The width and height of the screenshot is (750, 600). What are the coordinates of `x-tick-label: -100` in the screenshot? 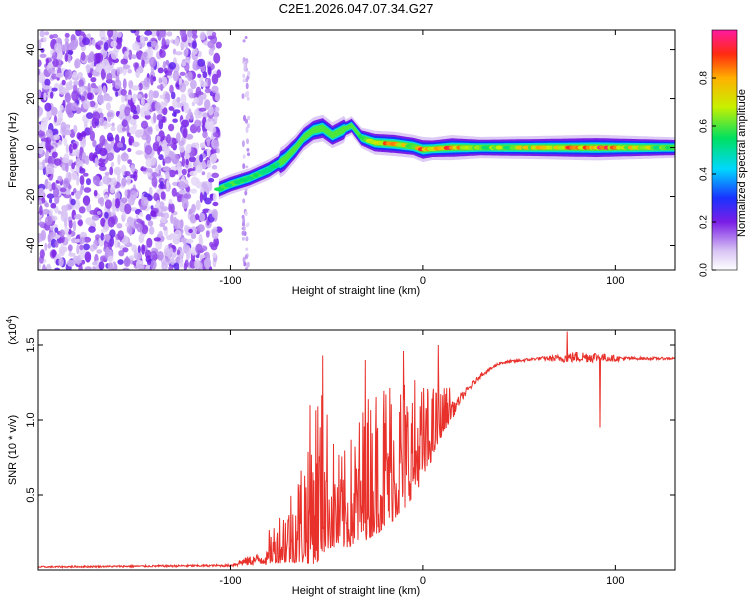 It's located at (230, 281).